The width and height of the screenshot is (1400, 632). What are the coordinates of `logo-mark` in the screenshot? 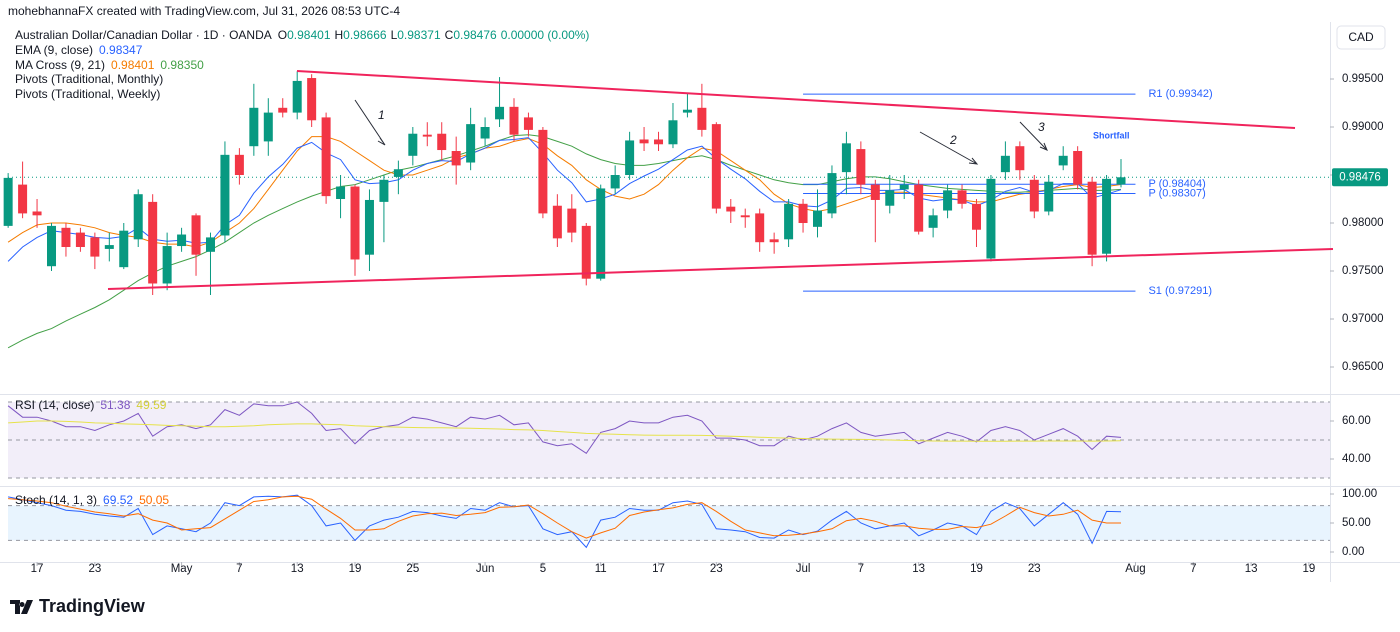 It's located at (21, 607).